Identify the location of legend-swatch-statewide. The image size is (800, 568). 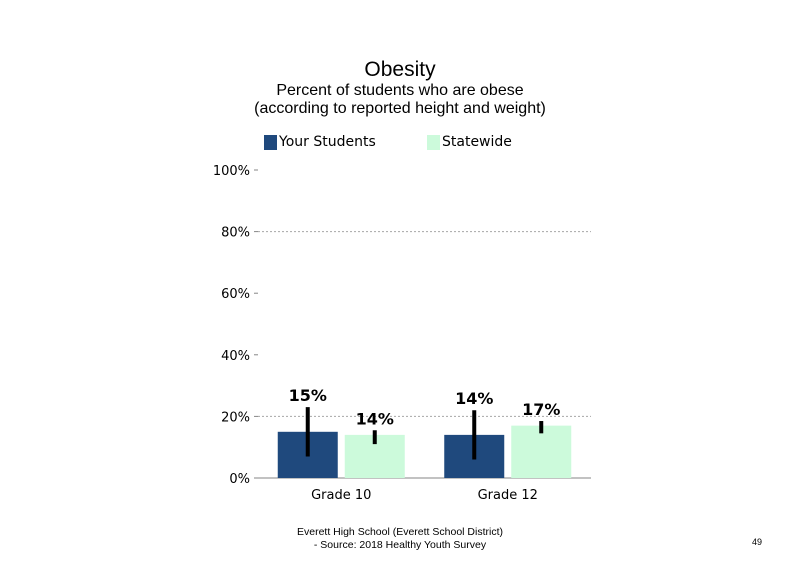
(433, 142).